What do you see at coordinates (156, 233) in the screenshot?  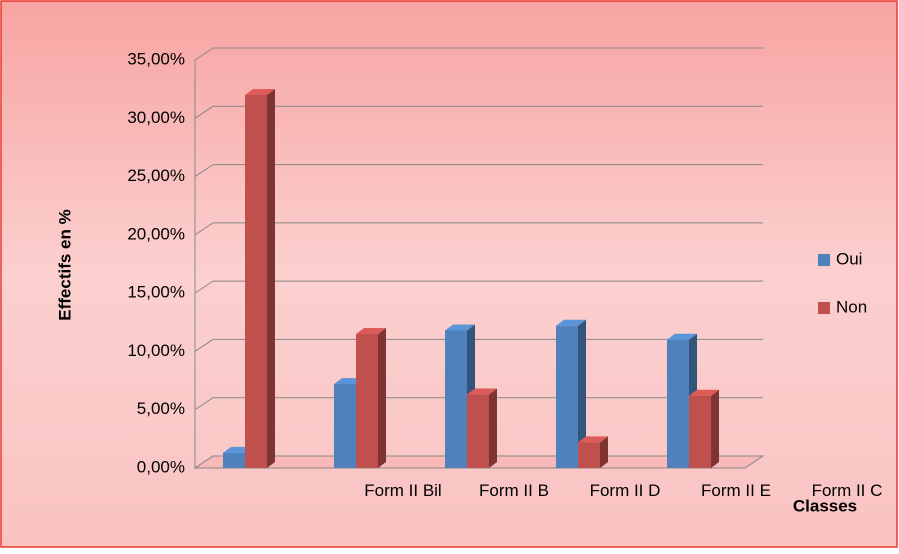 I see `y-tick-label: 20,00%` at bounding box center [156, 233].